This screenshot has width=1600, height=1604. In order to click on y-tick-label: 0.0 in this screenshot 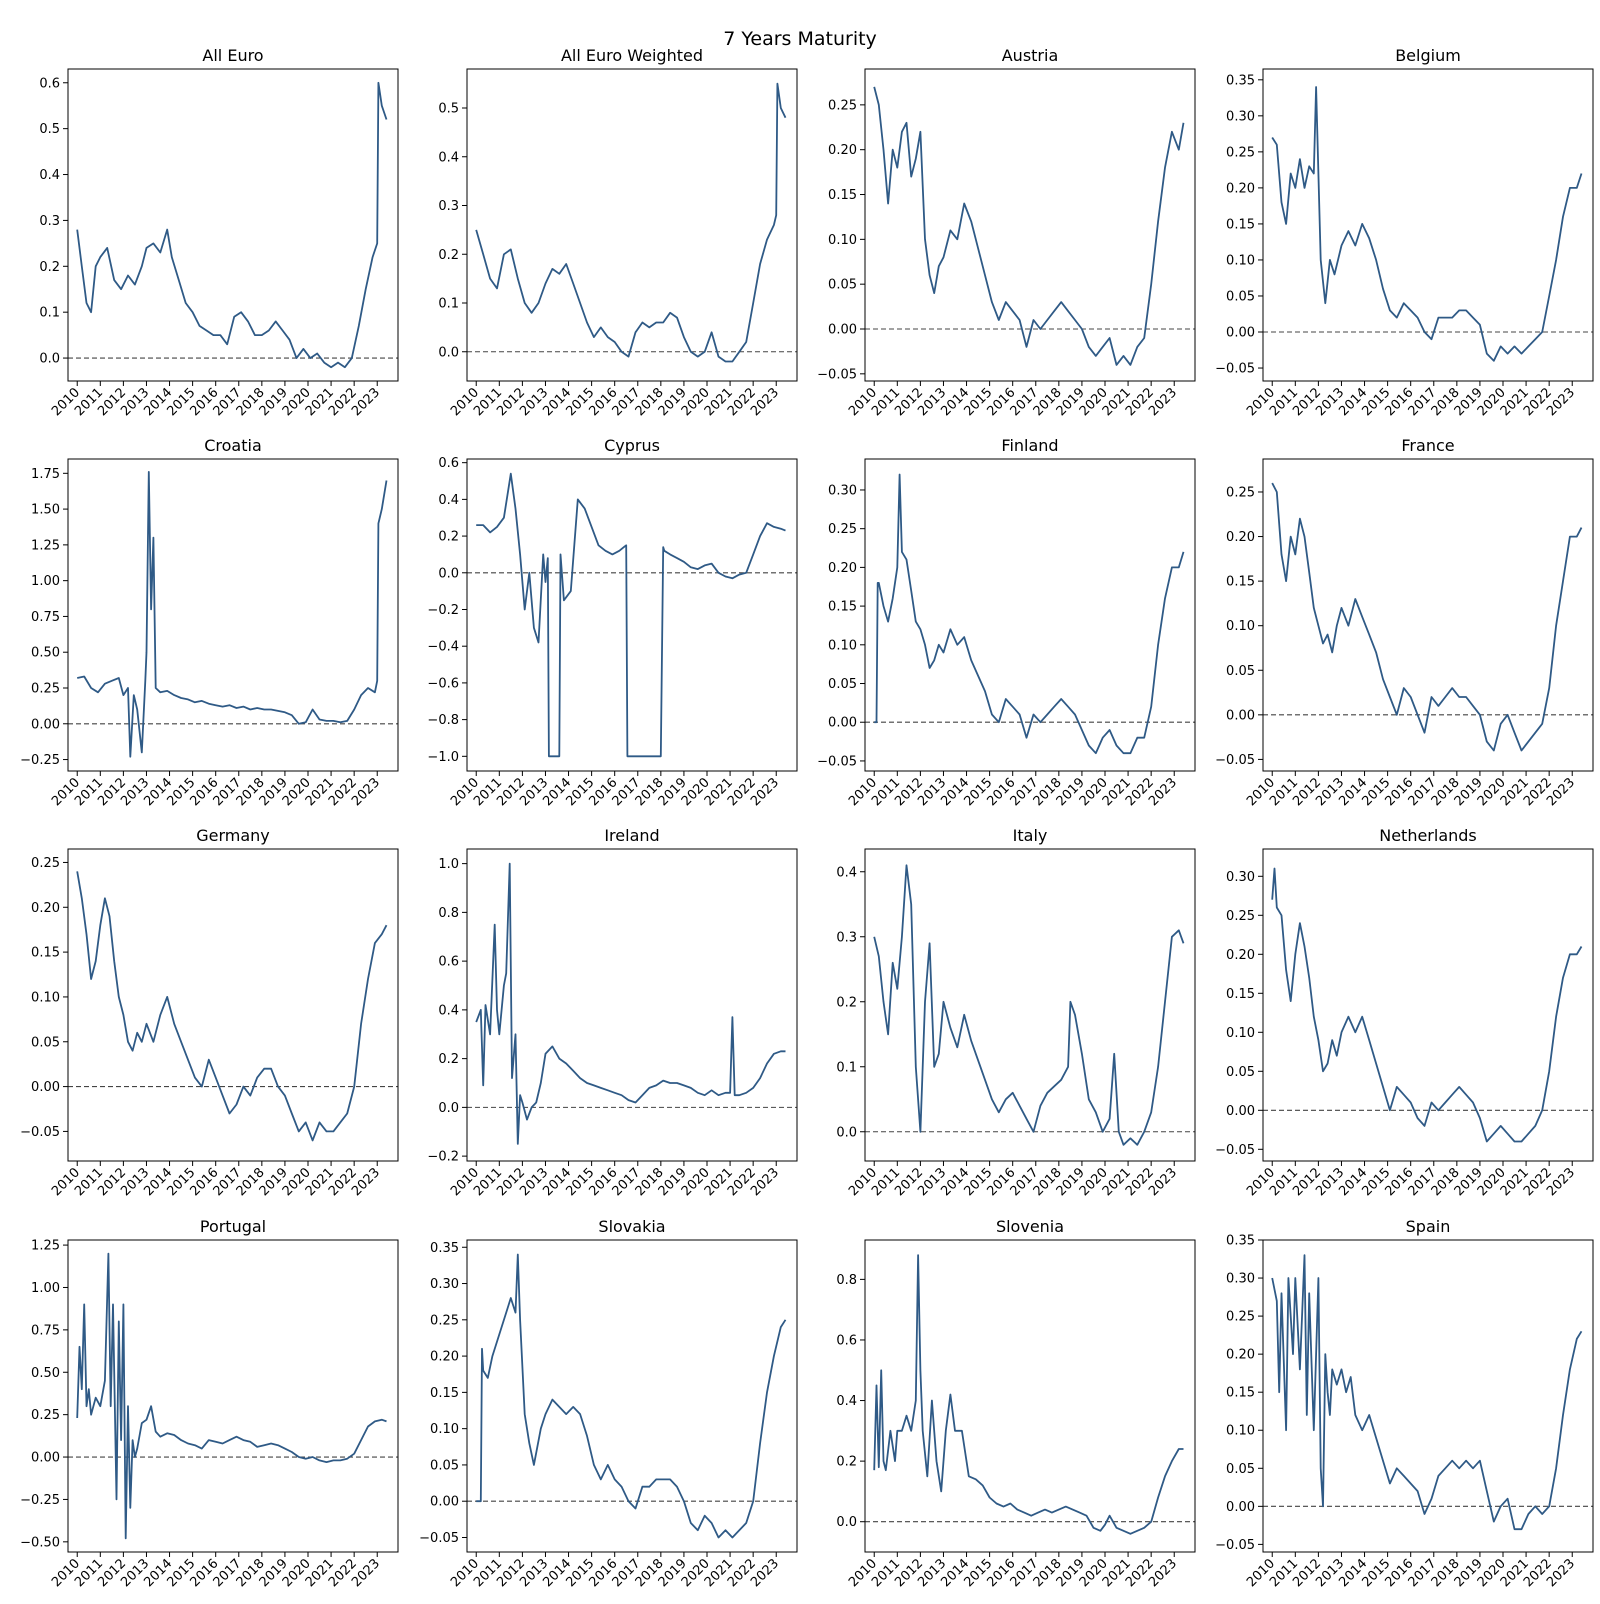, I will do `click(448, 1108)`.